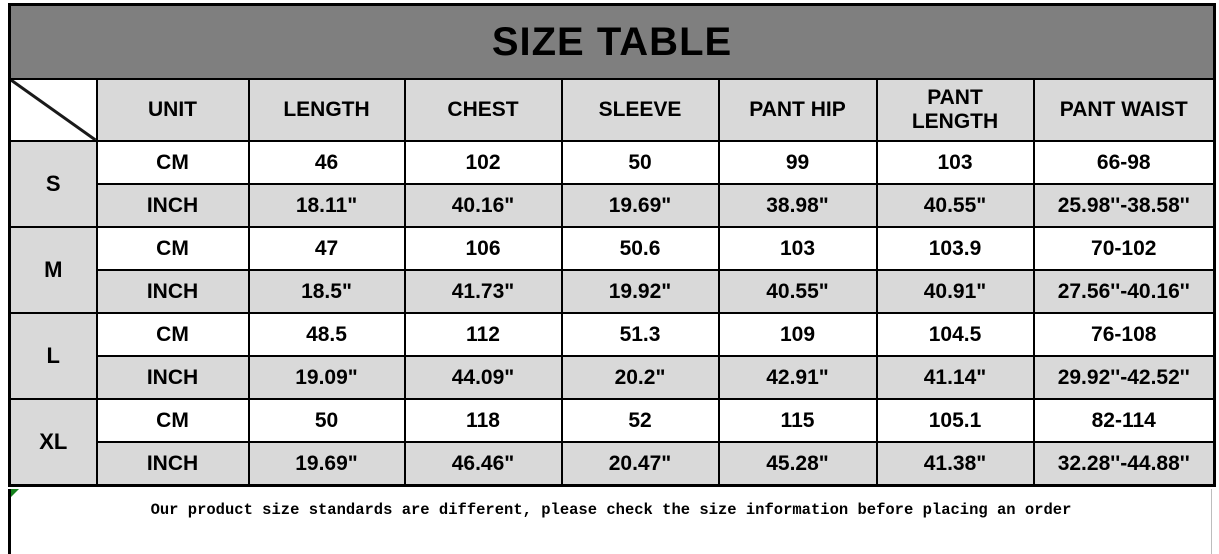 The height and width of the screenshot is (554, 1219). What do you see at coordinates (326, 248) in the screenshot?
I see `data-cell: 47` at bounding box center [326, 248].